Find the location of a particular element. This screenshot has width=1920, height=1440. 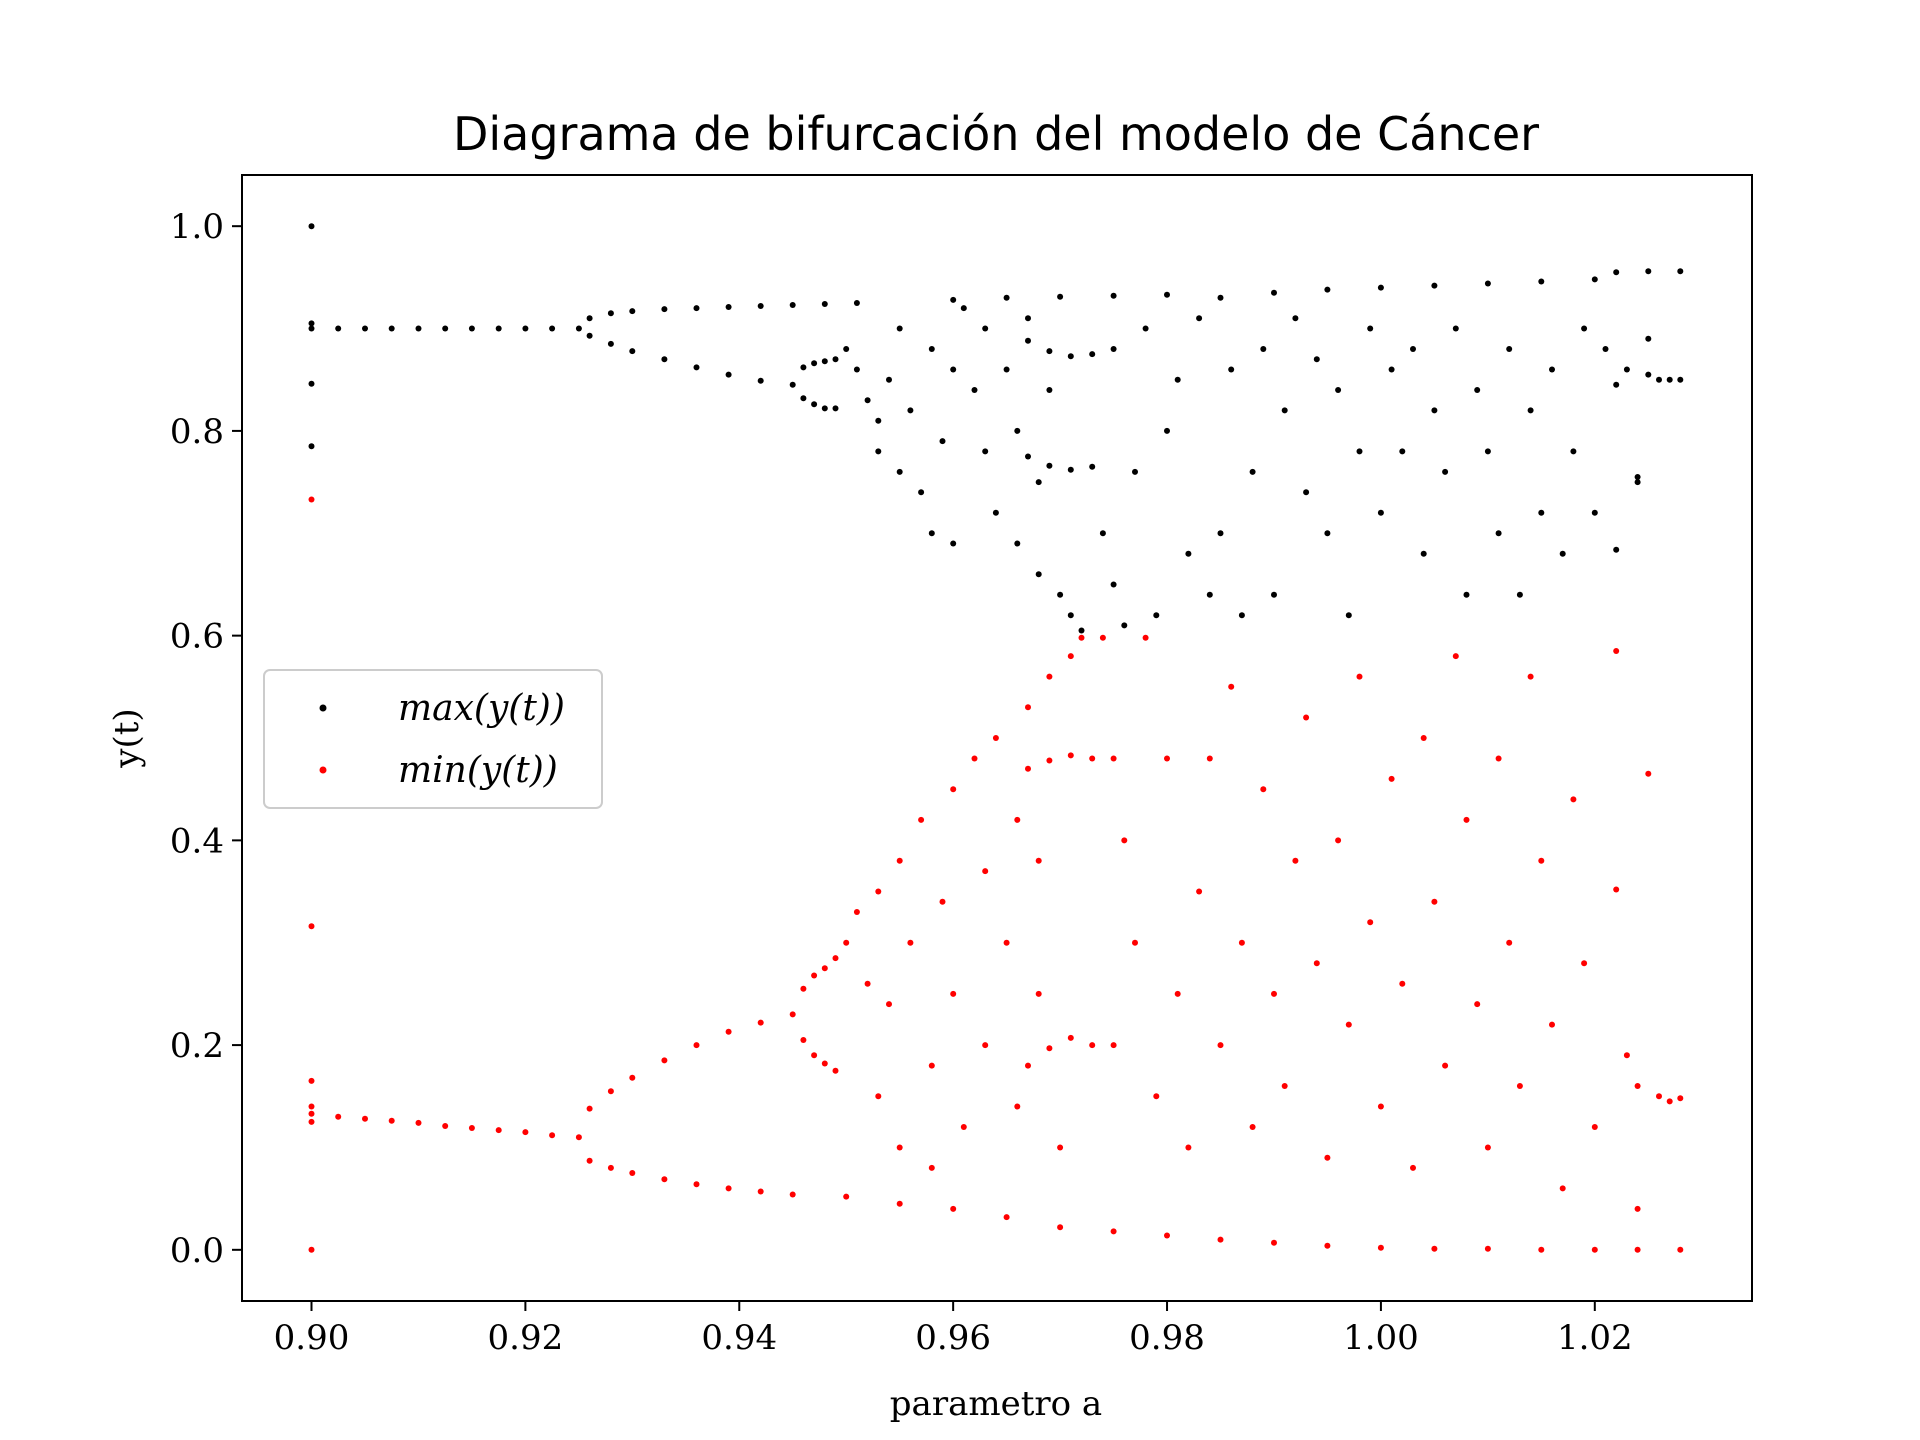

x-tick-label: 1.02 is located at coordinates (1595, 1338).